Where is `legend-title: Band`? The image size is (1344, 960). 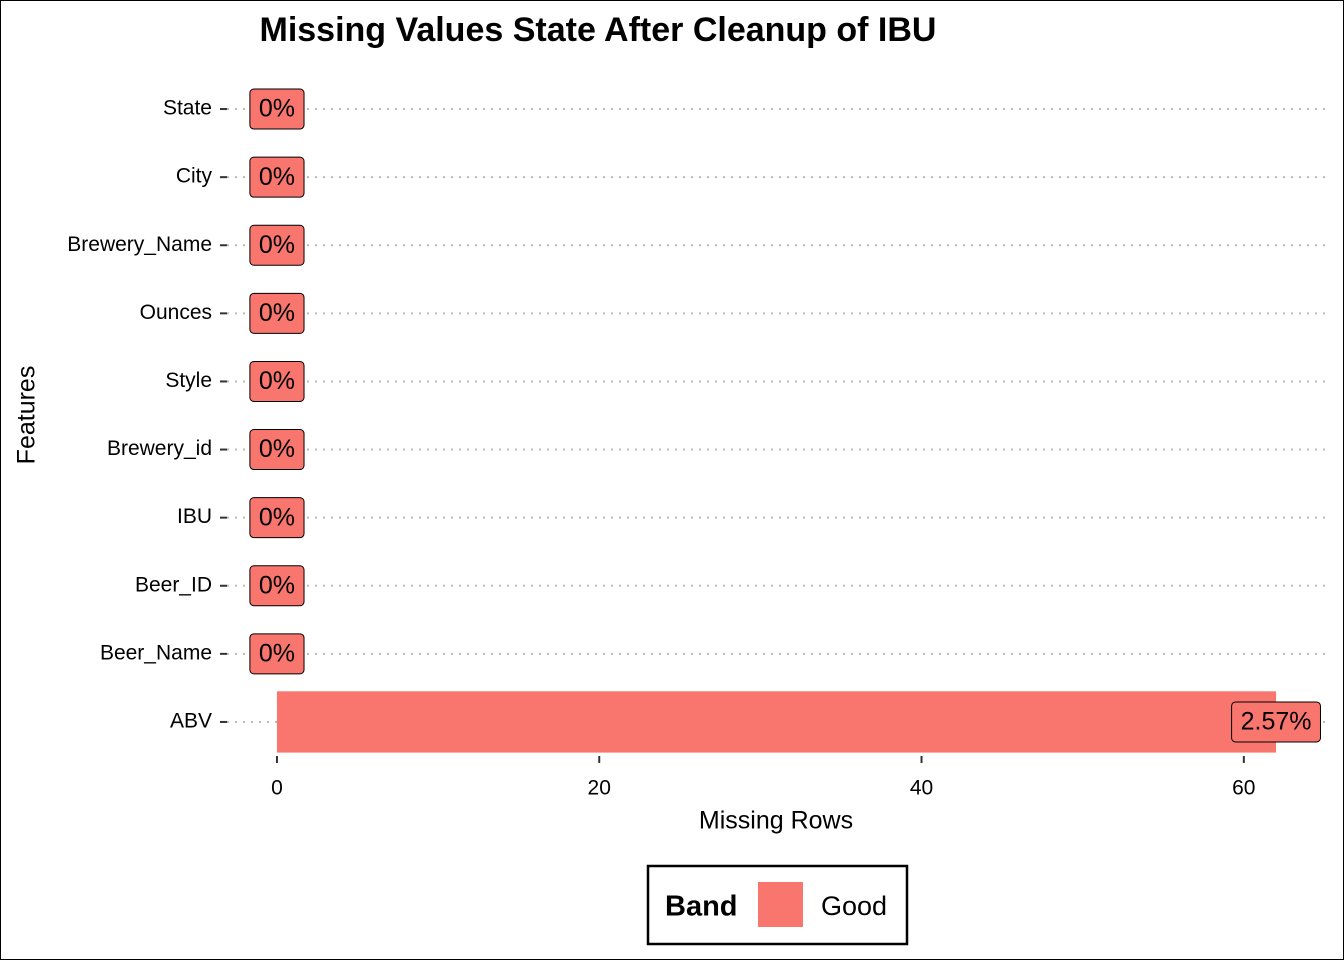 legend-title: Band is located at coordinates (701, 907).